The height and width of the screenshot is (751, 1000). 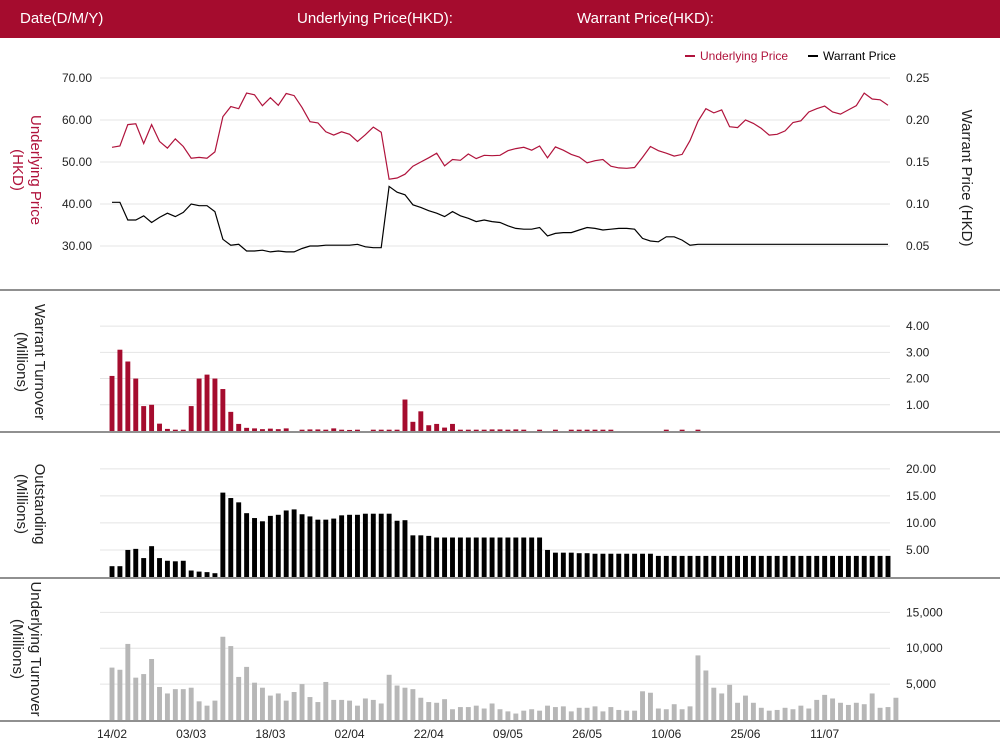 What do you see at coordinates (824, 734) in the screenshot?
I see `x-tick-label: 11/07` at bounding box center [824, 734].